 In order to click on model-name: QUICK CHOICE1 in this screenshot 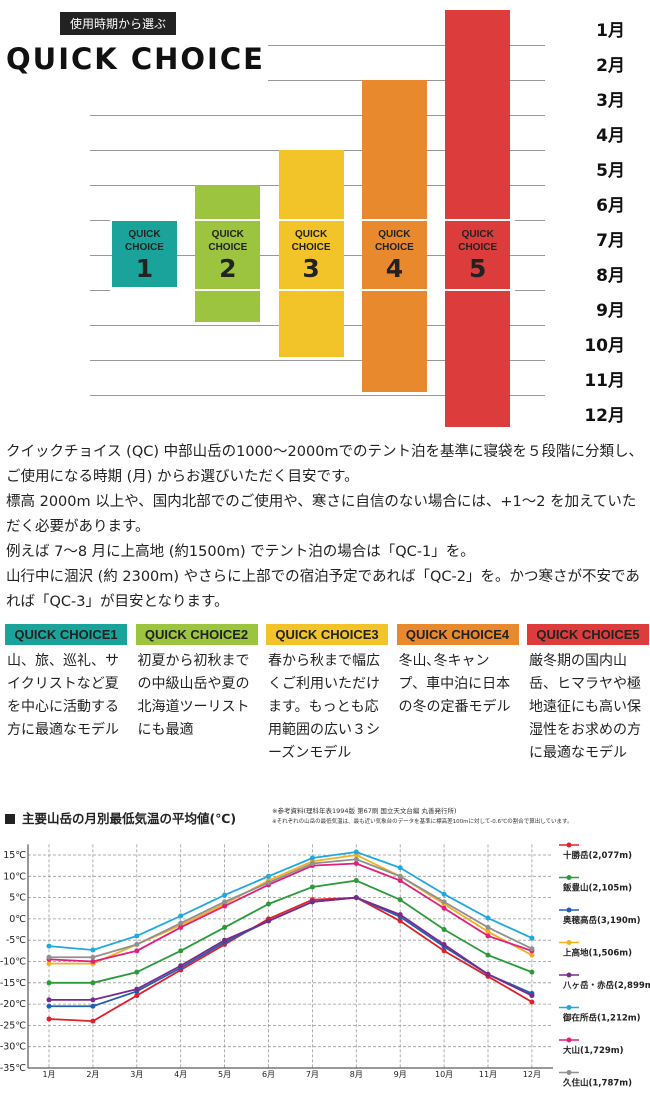, I will do `click(66, 634)`.